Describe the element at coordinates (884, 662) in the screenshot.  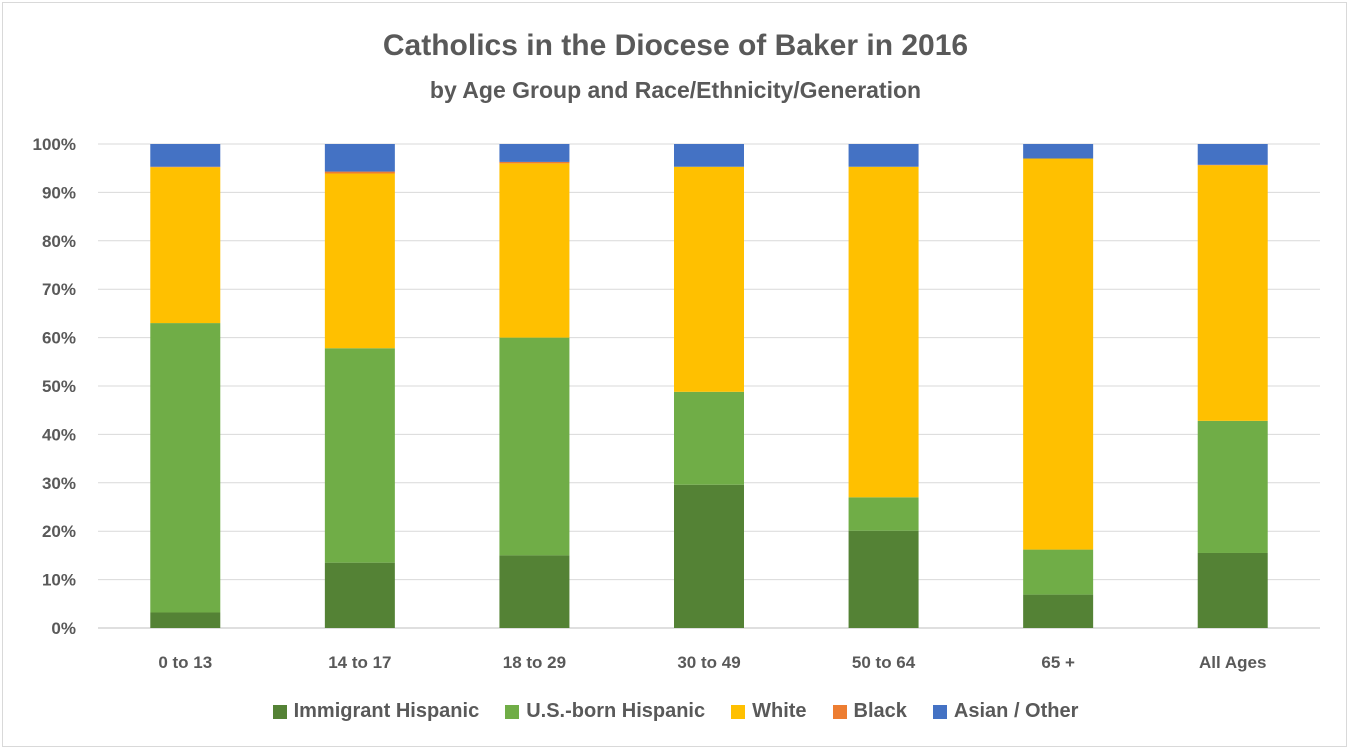
I see `x-tick-label: 50 to 64` at that location.